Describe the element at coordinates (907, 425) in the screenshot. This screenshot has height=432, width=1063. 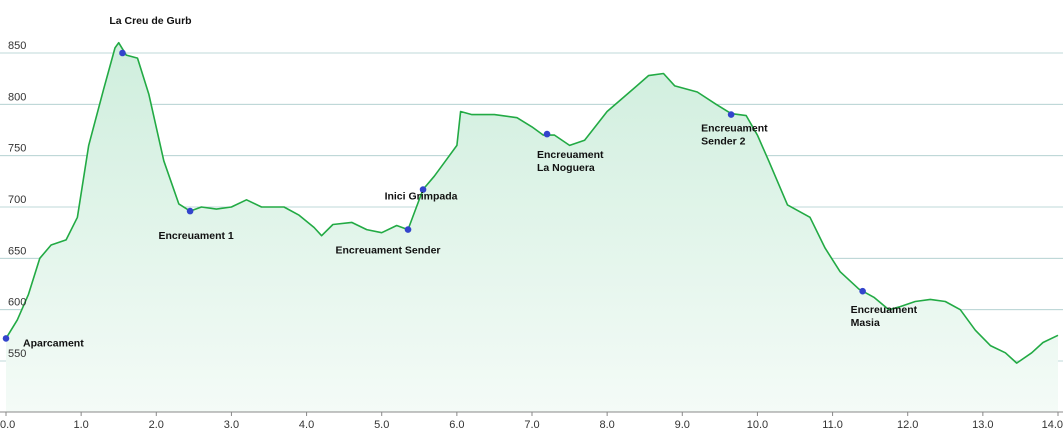
I see `x-tick-label: 12.0` at that location.